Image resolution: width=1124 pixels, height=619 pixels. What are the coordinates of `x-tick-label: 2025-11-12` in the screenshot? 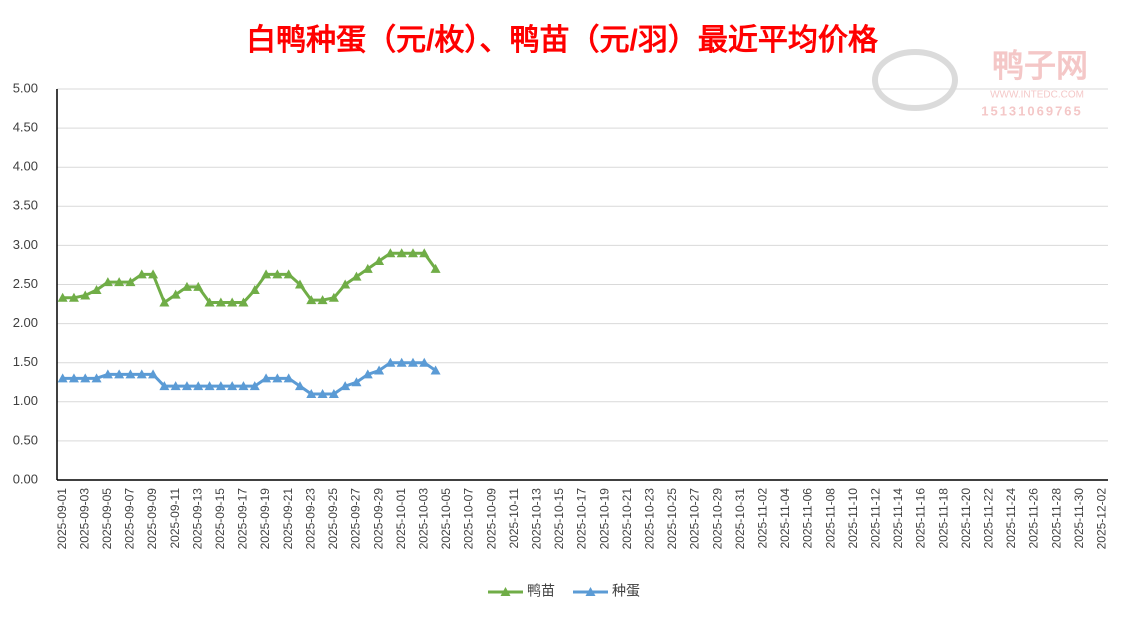 It's located at (875, 518).